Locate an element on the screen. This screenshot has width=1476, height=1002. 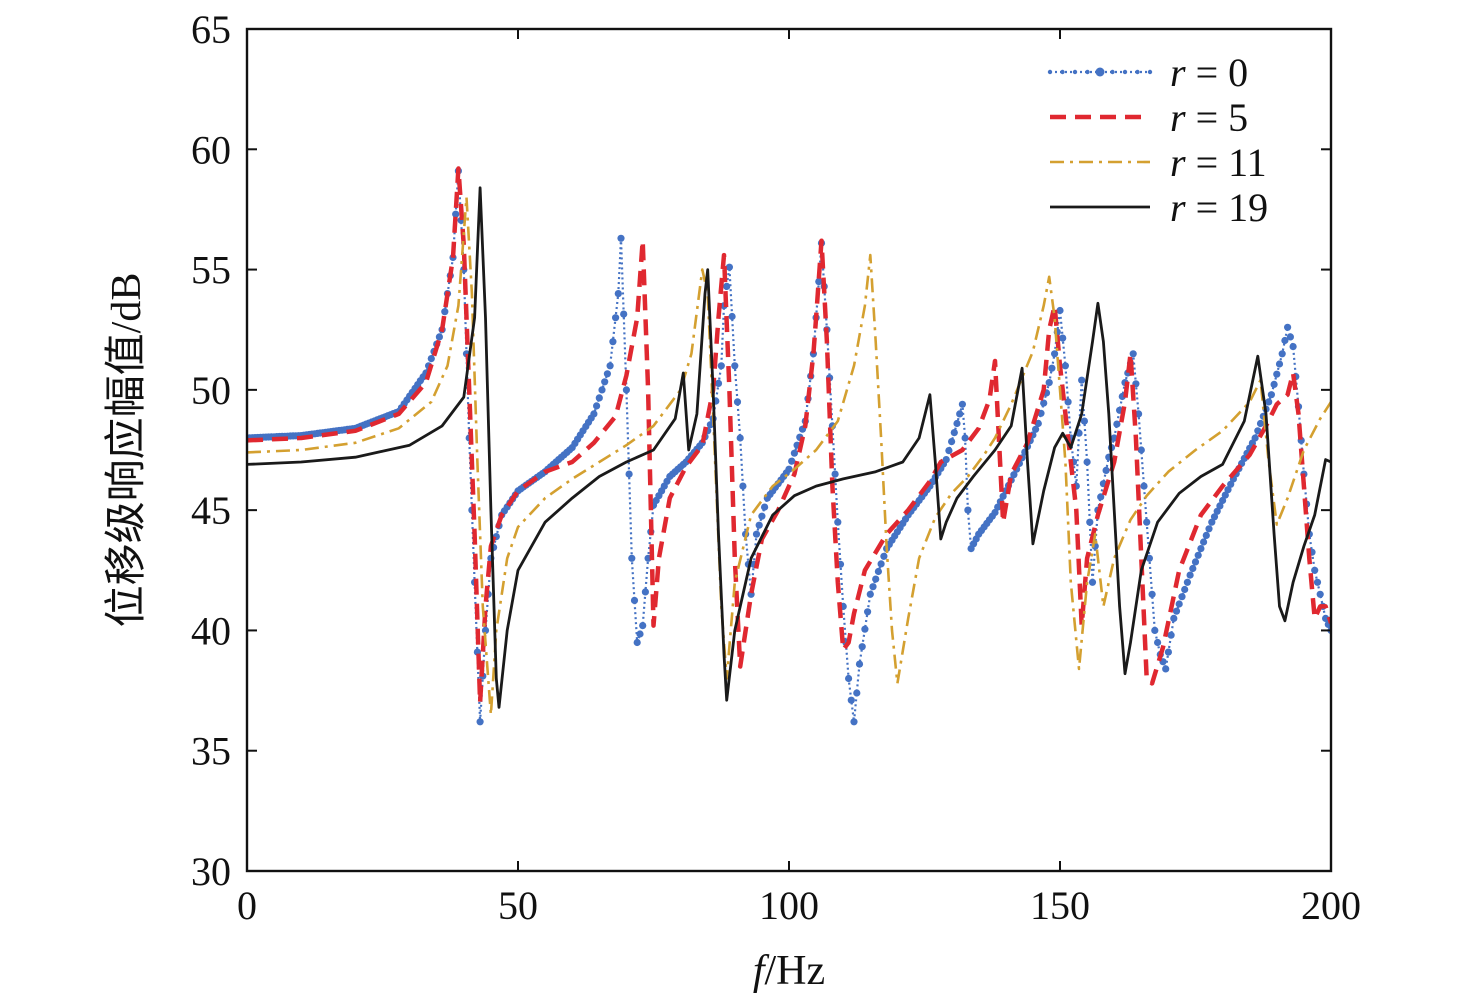
x-axis-title: f/Hz is located at coordinates (789, 971).